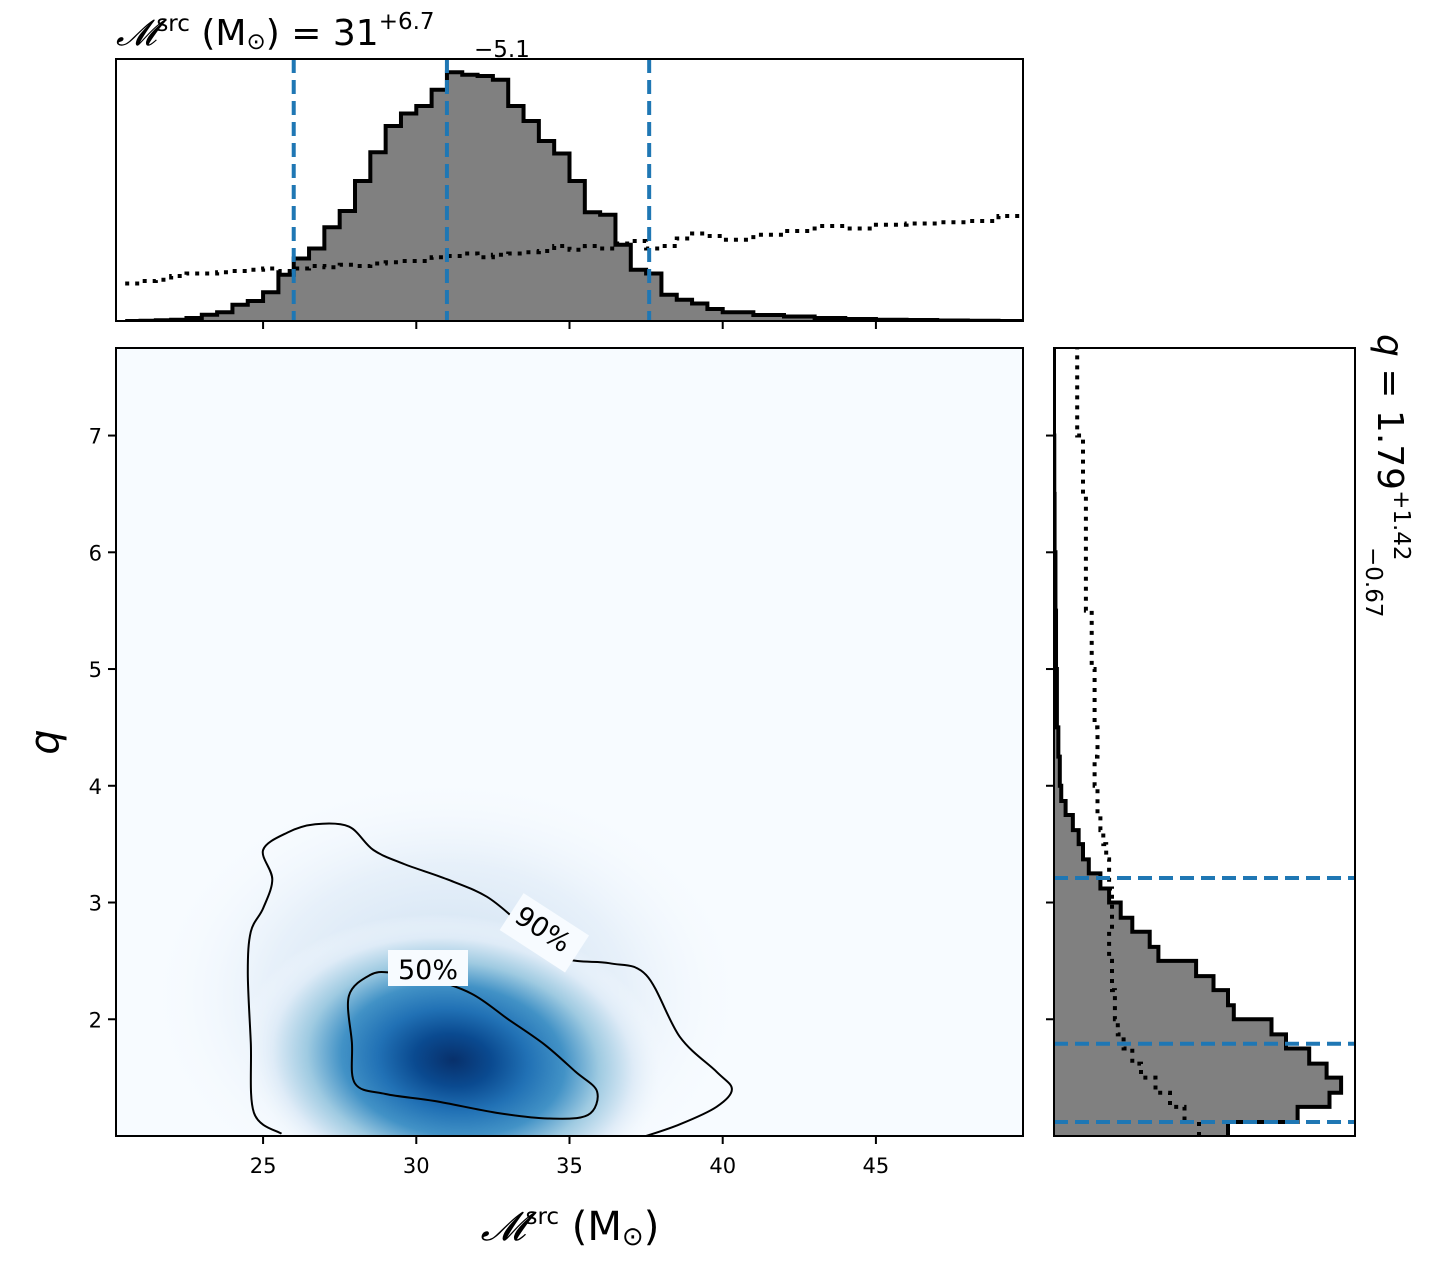 The height and width of the screenshot is (1267, 1444). Describe the element at coordinates (407, 22) in the screenshot. I see `mc-title-upper: +6.7` at that location.